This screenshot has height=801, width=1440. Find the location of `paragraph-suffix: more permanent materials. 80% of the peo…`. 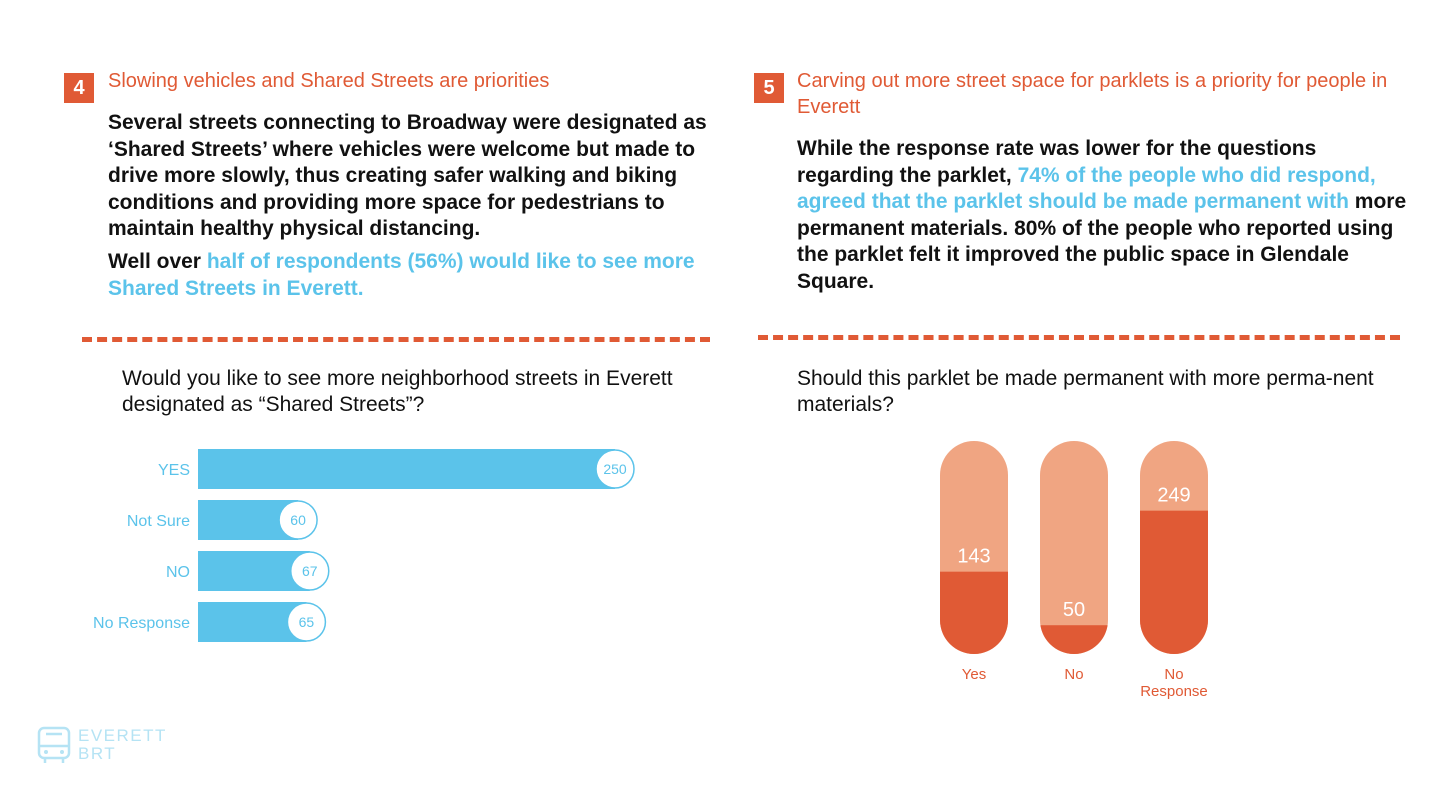

paragraph-suffix: more permanent materials. 80% of the peo… is located at coordinates (1102, 241).